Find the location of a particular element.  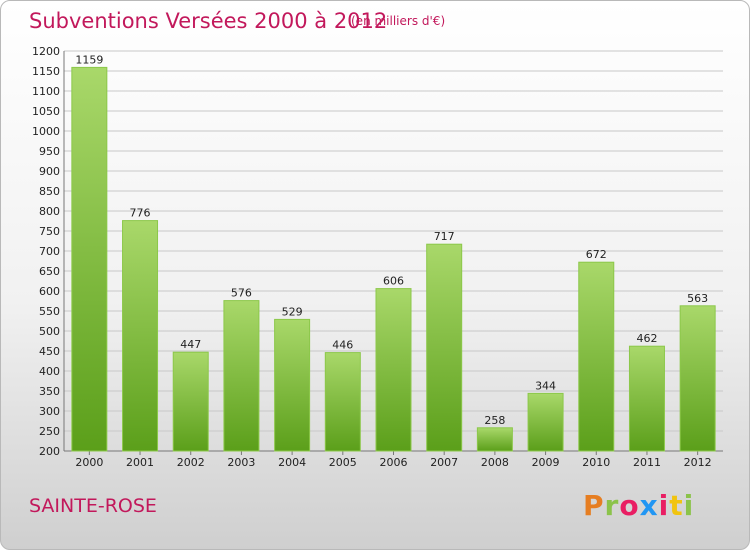

proxiti-logo-letter: t is located at coordinates (676, 505).